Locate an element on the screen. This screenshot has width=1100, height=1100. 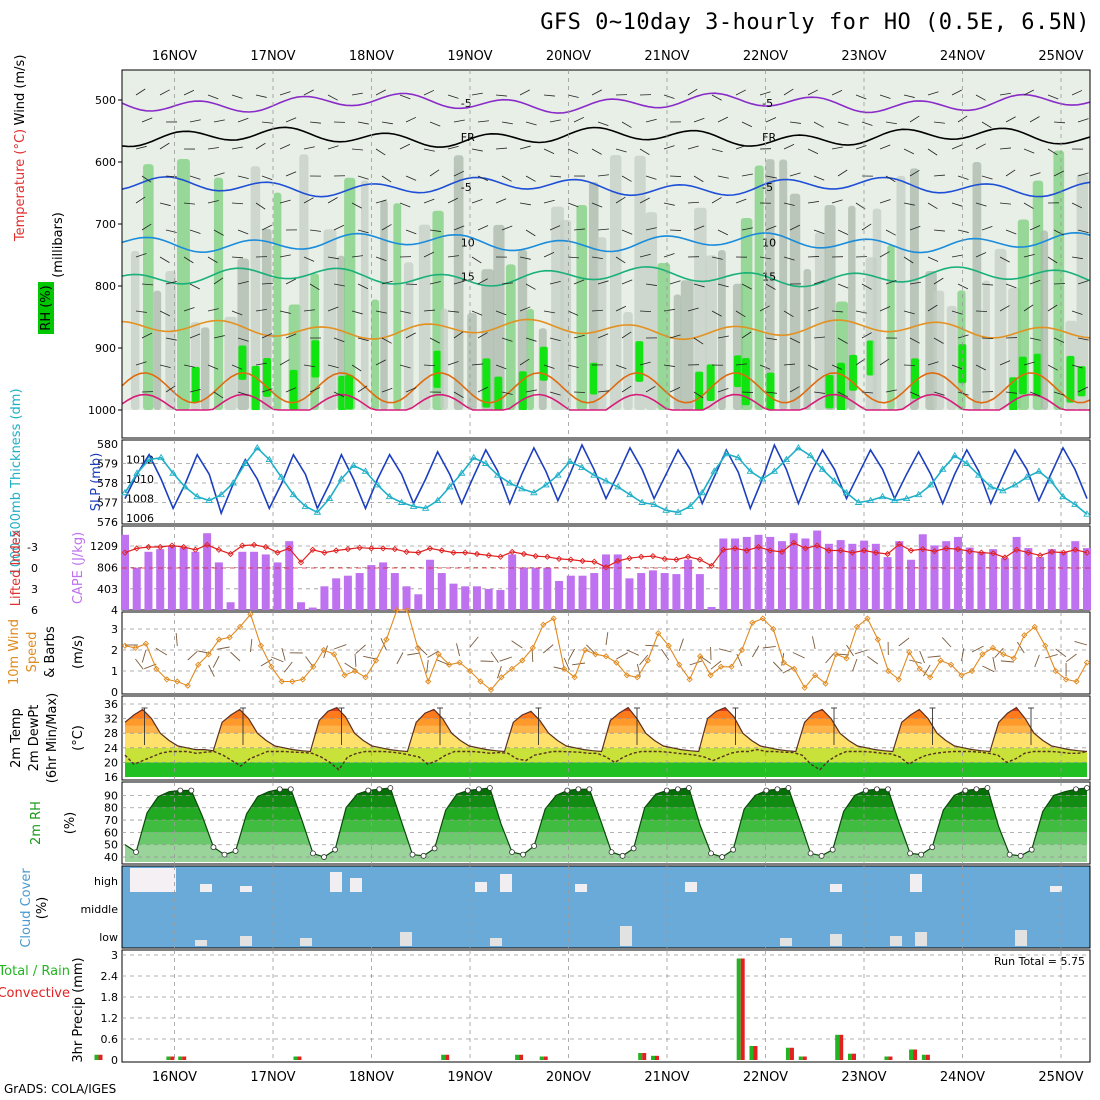
temp-band is located at coordinates (606, 715).